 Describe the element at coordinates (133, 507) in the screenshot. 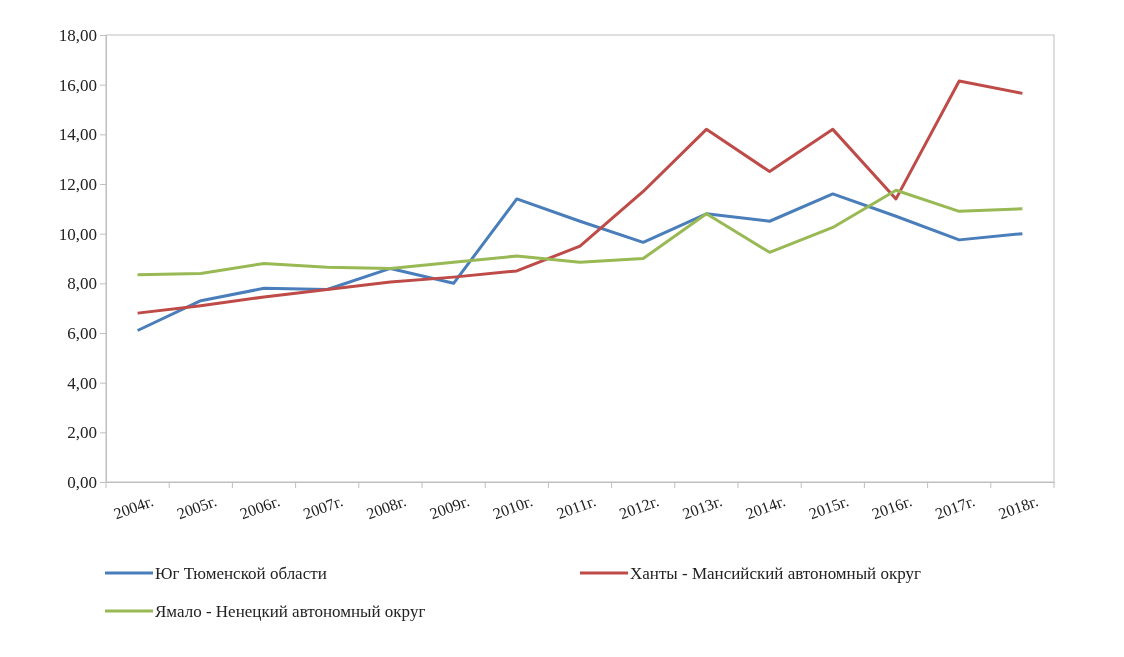

I see `x-tick-label: 2004г.` at that location.